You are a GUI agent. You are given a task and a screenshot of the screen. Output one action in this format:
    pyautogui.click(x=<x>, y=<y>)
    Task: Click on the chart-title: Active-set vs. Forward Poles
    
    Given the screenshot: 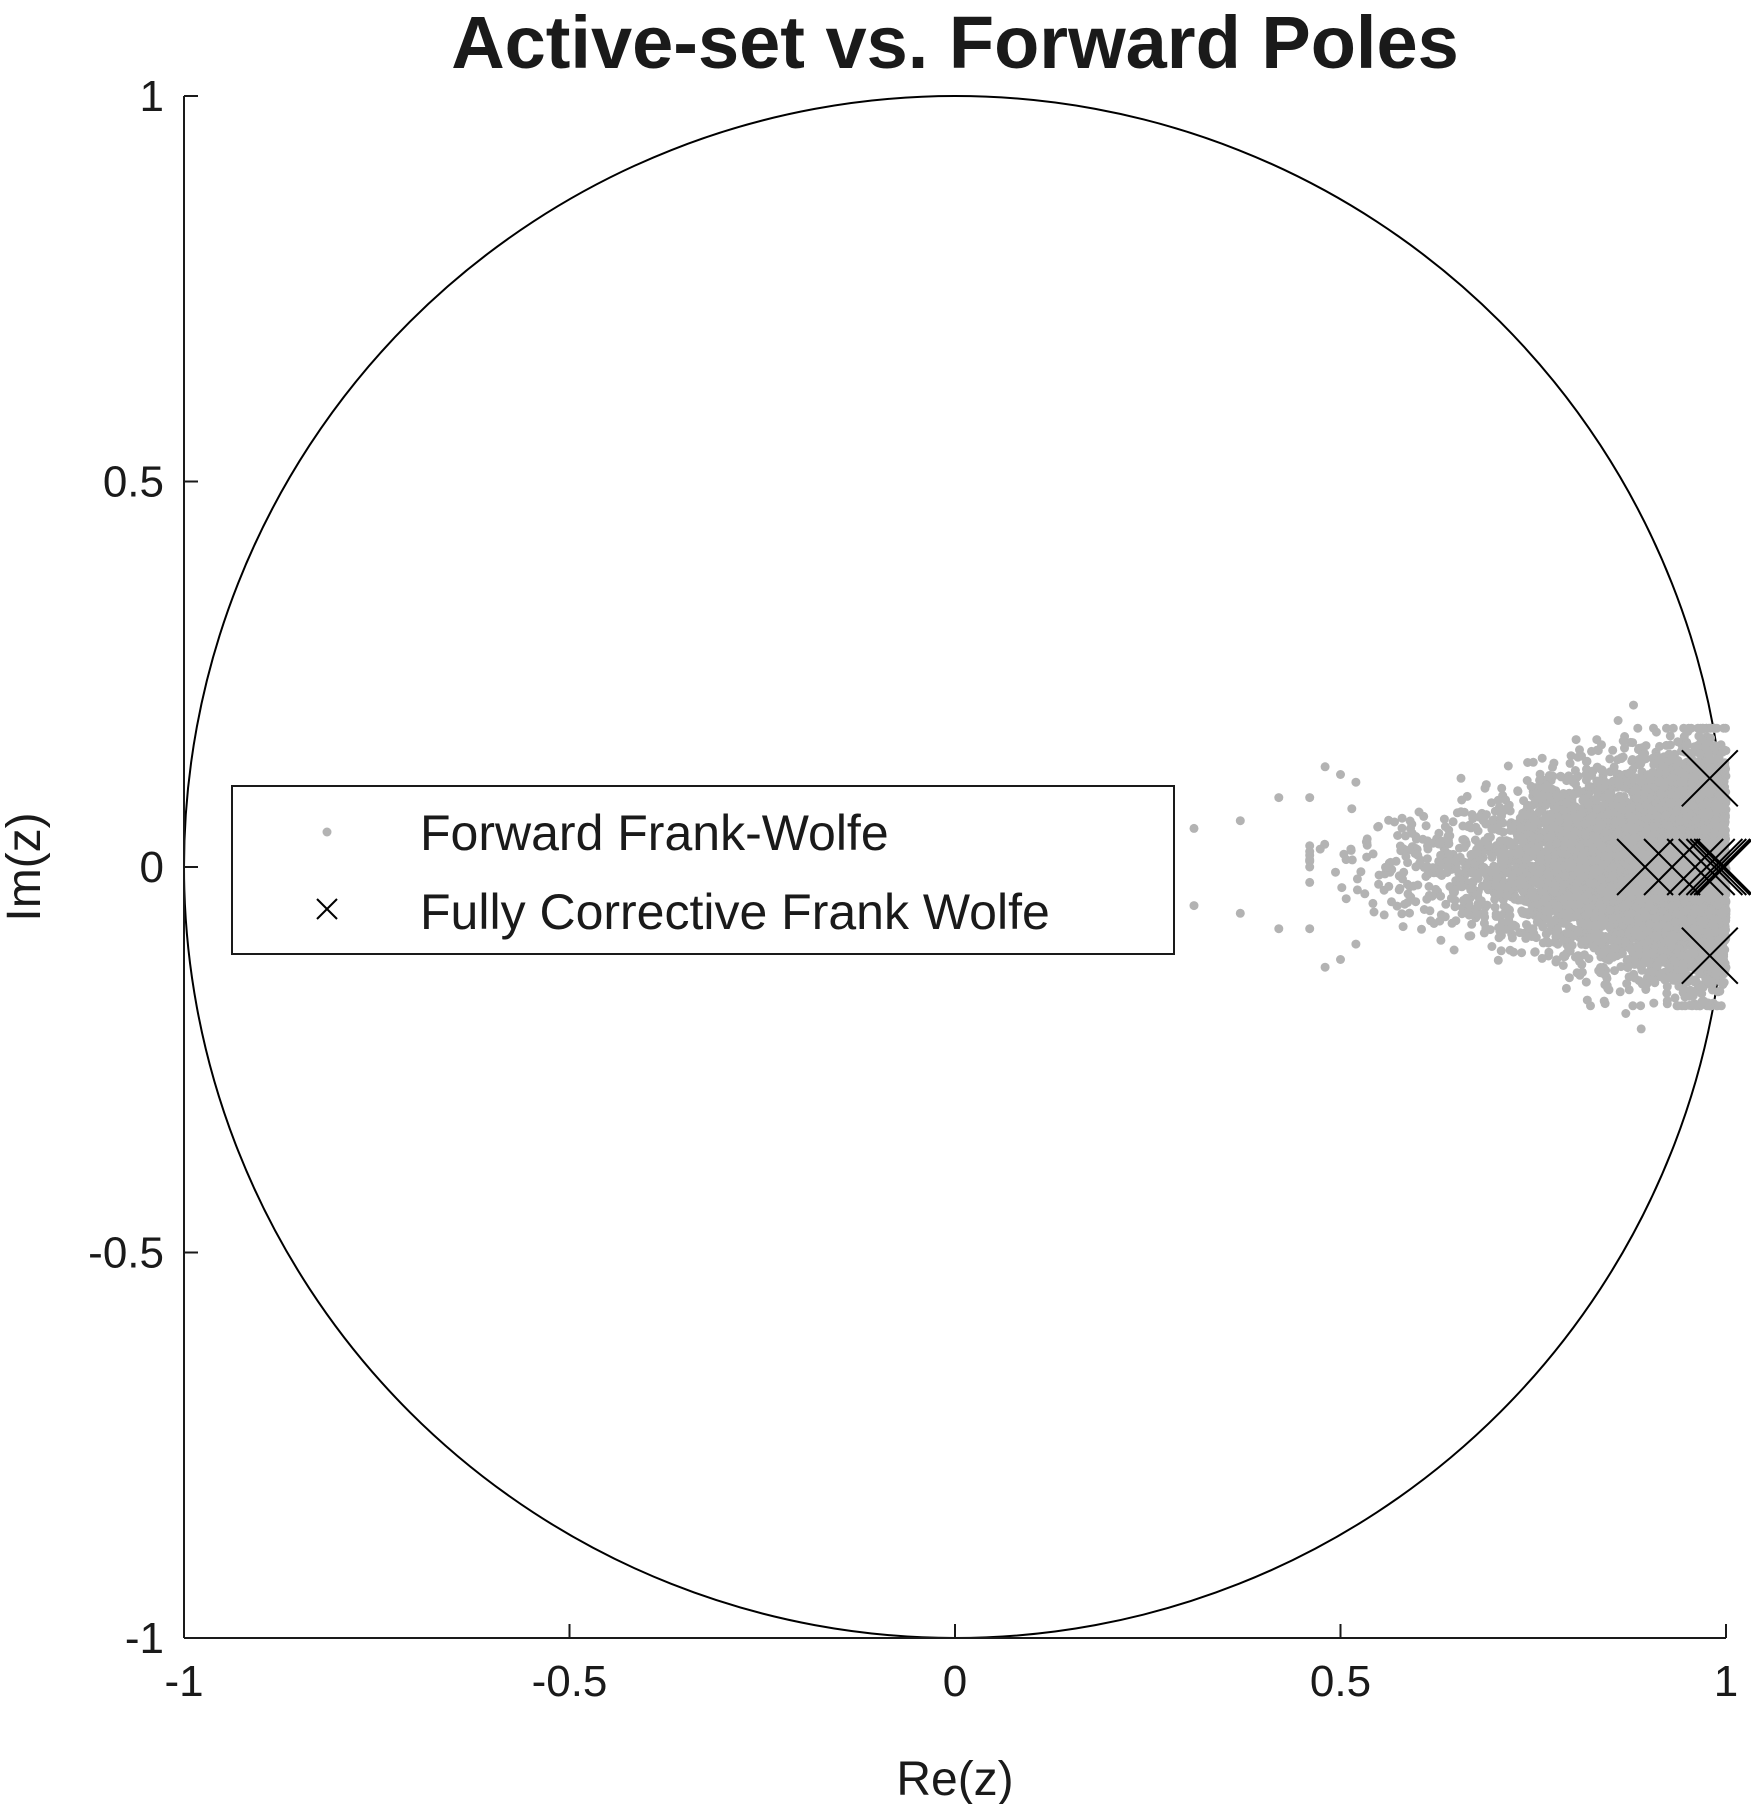 What is the action you would take?
    pyautogui.click(x=955, y=42)
    